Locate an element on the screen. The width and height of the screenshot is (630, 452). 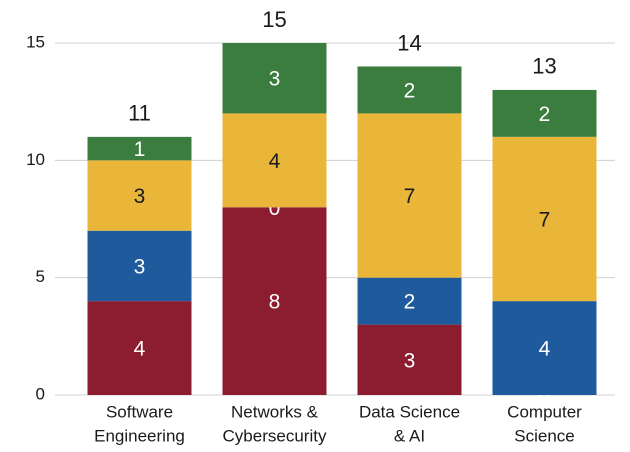
total-label: 14 is located at coordinates (409, 42).